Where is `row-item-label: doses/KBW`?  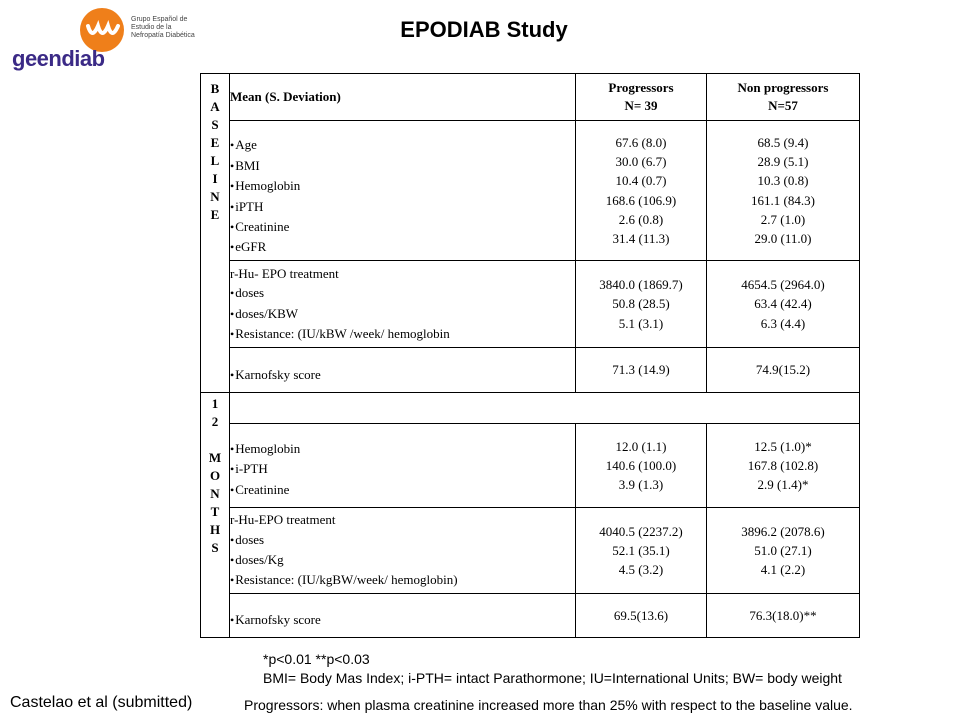
row-item-label: doses/KBW is located at coordinates (402, 314).